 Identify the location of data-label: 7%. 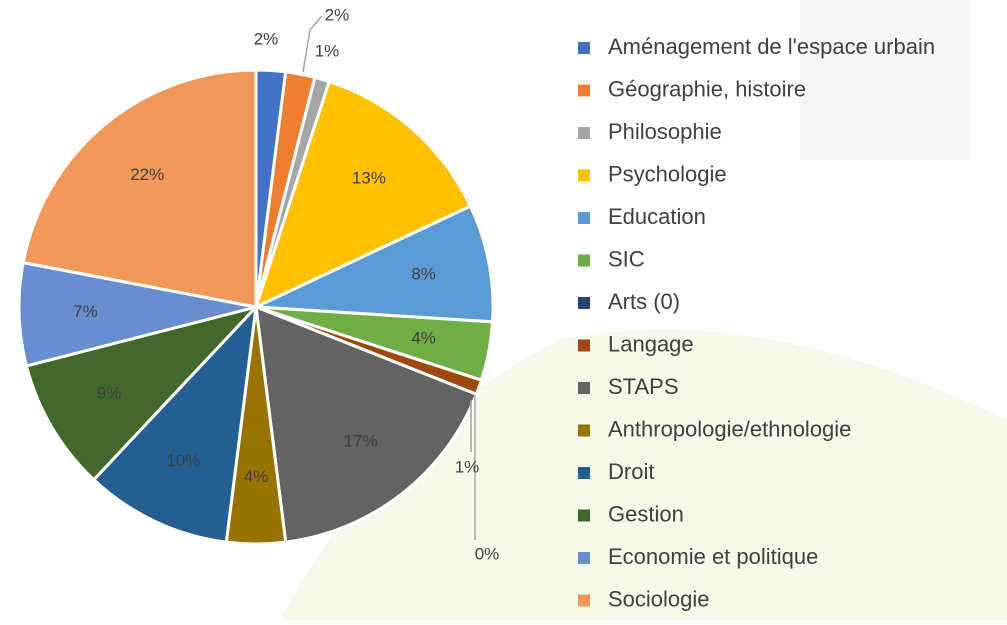
(85, 311).